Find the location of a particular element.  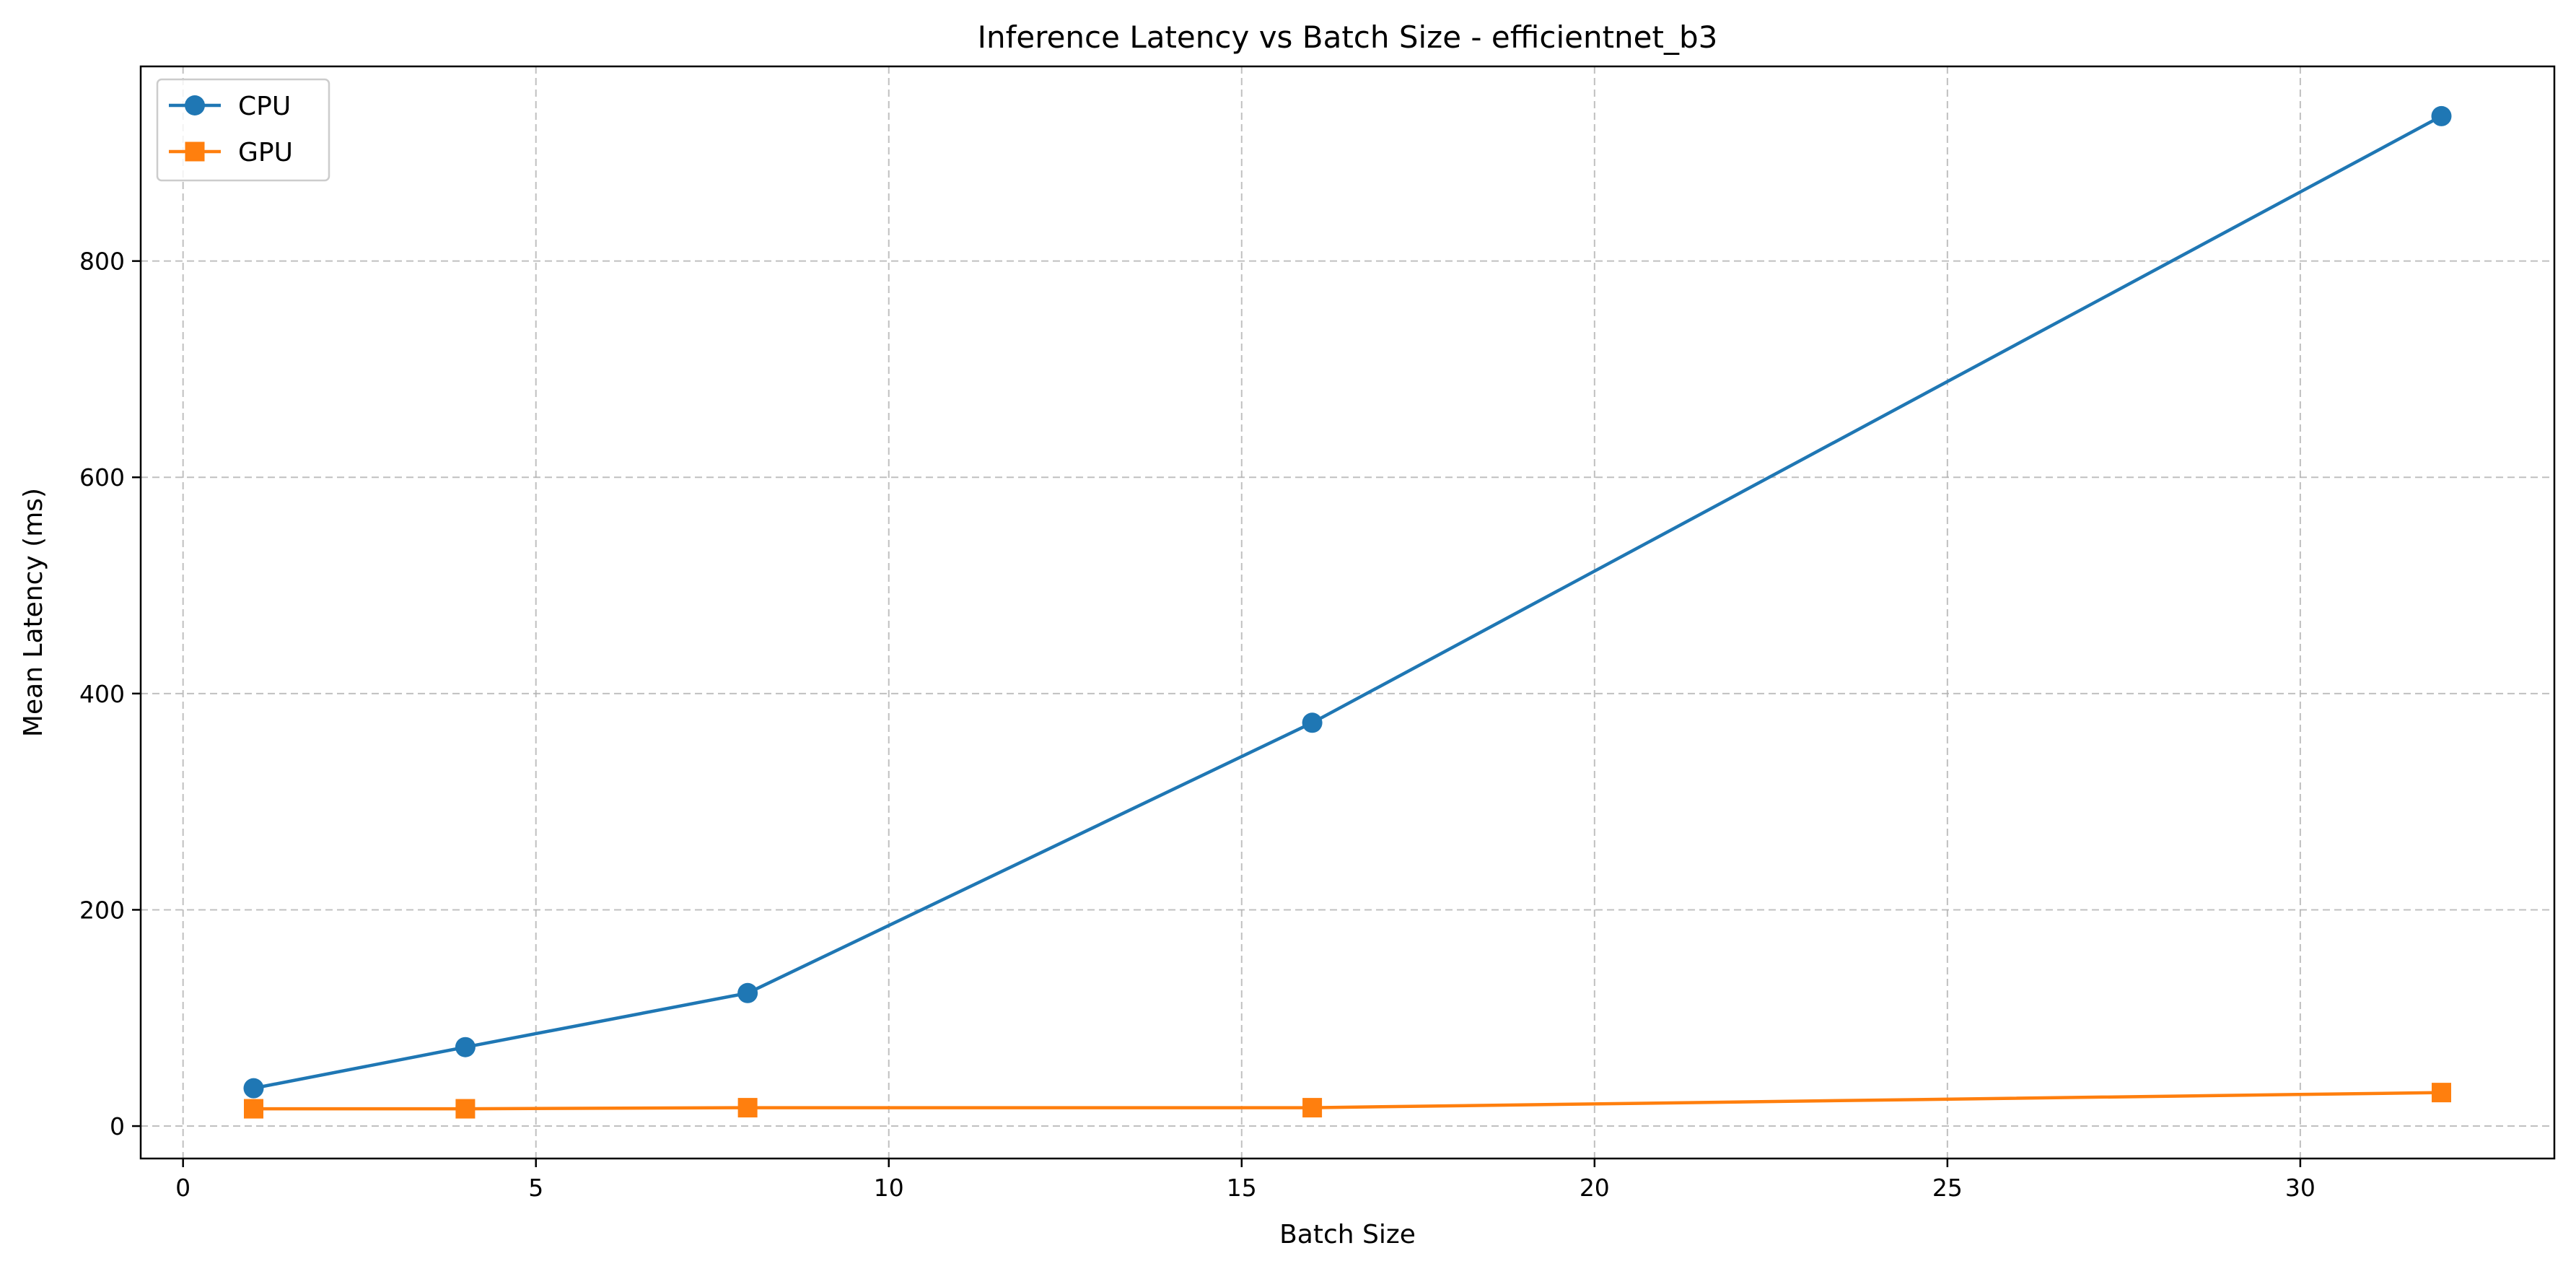

y-tick-label: 400 is located at coordinates (102, 694).